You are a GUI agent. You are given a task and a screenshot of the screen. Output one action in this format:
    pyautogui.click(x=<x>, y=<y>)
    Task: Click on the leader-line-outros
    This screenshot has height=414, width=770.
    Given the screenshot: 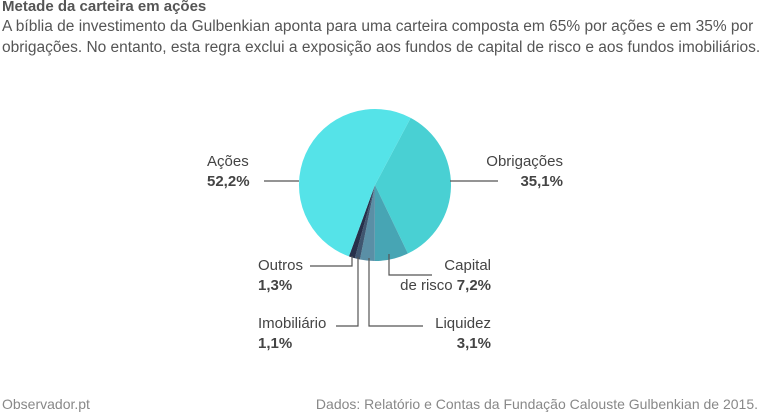 What is the action you would take?
    pyautogui.click(x=331, y=261)
    